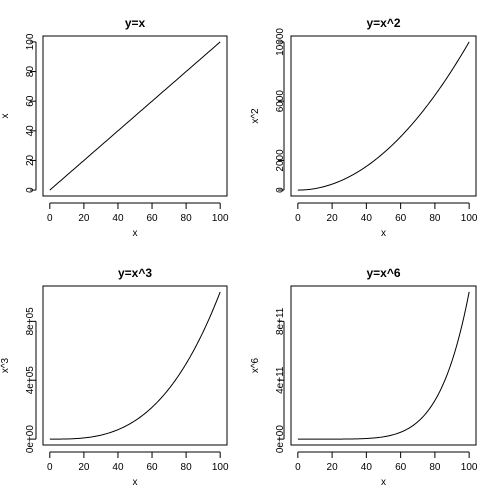 This screenshot has width=500, height=500. What do you see at coordinates (5, 116) in the screenshot?
I see `y-axis-label: x` at bounding box center [5, 116].